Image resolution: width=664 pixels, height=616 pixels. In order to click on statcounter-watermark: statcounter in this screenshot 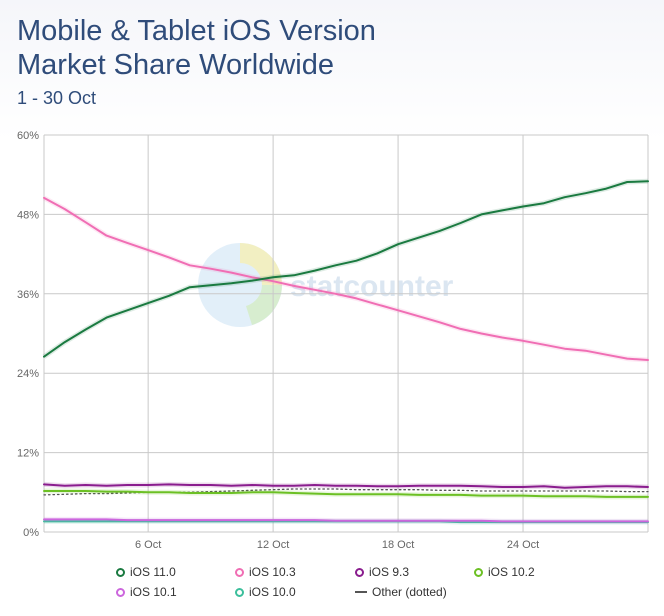, I will do `click(326, 285)`.